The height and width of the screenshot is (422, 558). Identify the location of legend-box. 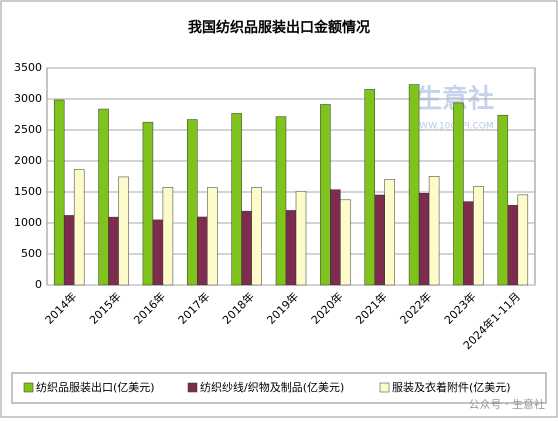
(279, 388).